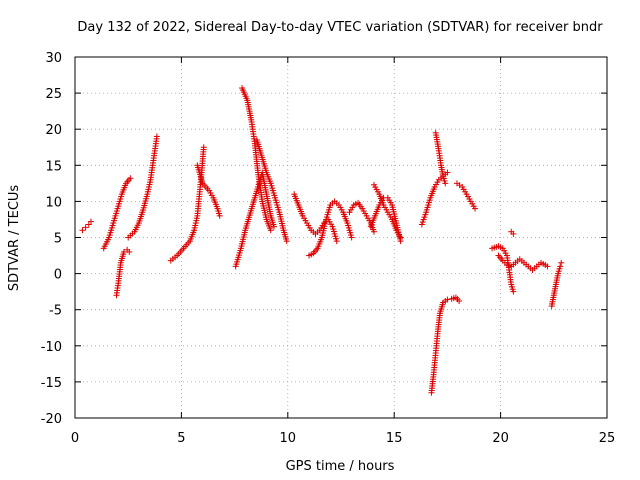  What do you see at coordinates (58, 239) in the screenshot?
I see `y-tick-label: 5` at bounding box center [58, 239].